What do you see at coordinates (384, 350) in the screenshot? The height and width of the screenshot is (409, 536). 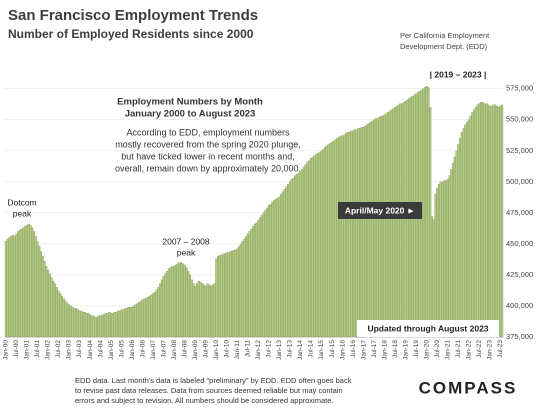 I see `x-tick-label: Jan-18` at bounding box center [384, 350].